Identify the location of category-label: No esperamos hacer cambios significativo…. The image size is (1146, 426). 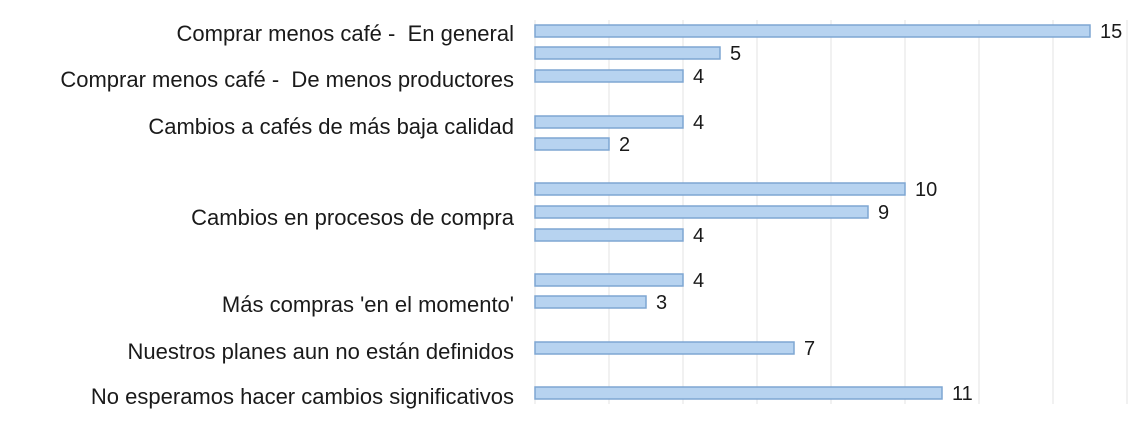
(302, 396).